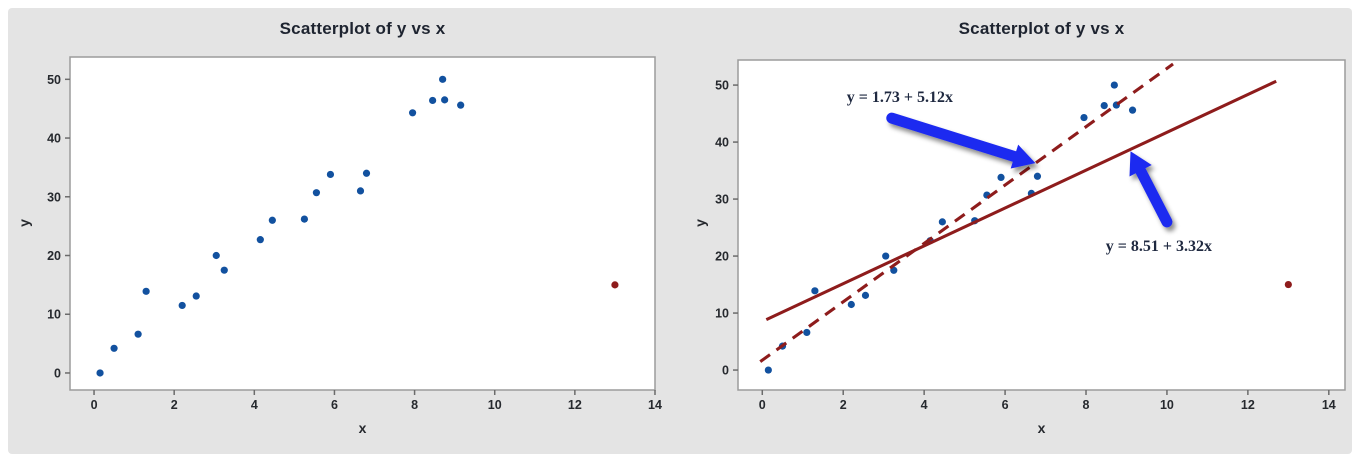 The image size is (1360, 462). Describe the element at coordinates (900, 97) in the screenshot. I see `equation-label: y = 1.73 + 5.12x` at that location.